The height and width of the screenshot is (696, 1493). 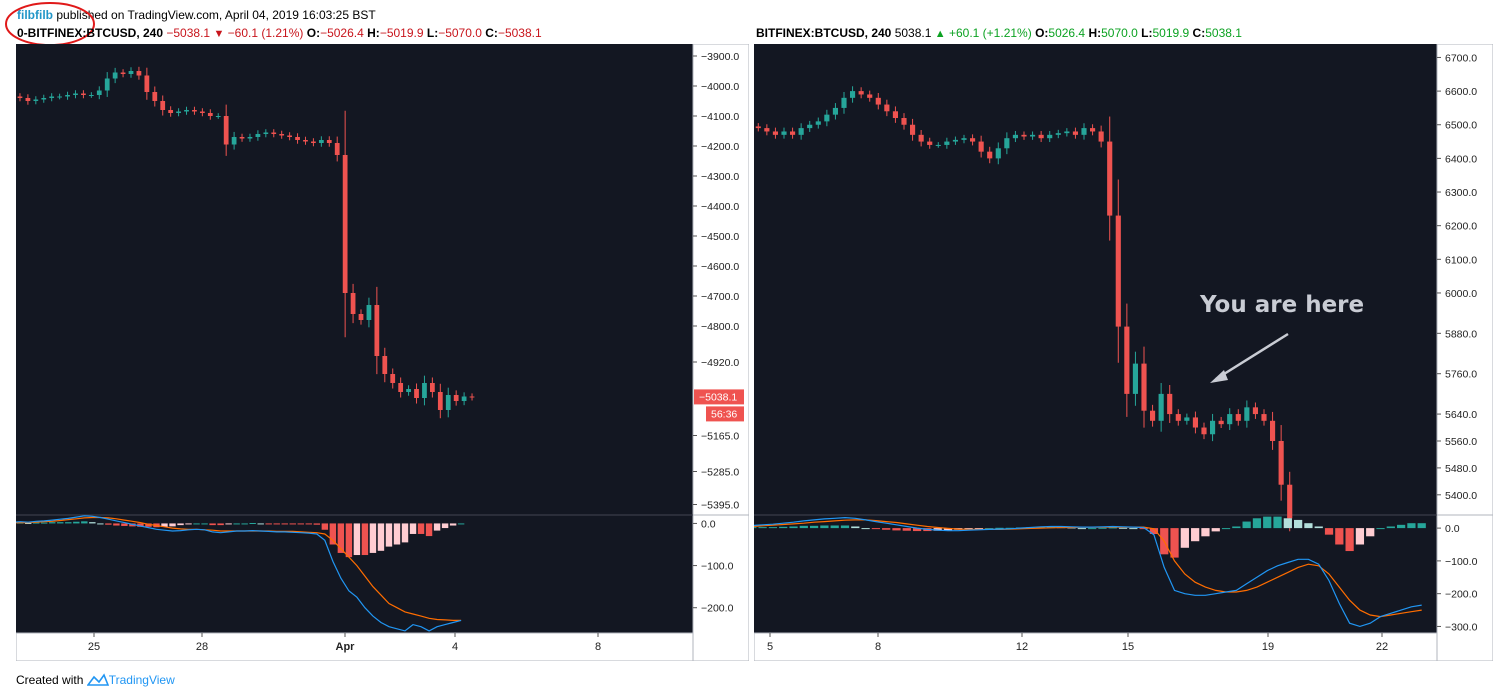 What do you see at coordinates (1461, 92) in the screenshot?
I see `price-tick-label: 6600.0` at bounding box center [1461, 92].